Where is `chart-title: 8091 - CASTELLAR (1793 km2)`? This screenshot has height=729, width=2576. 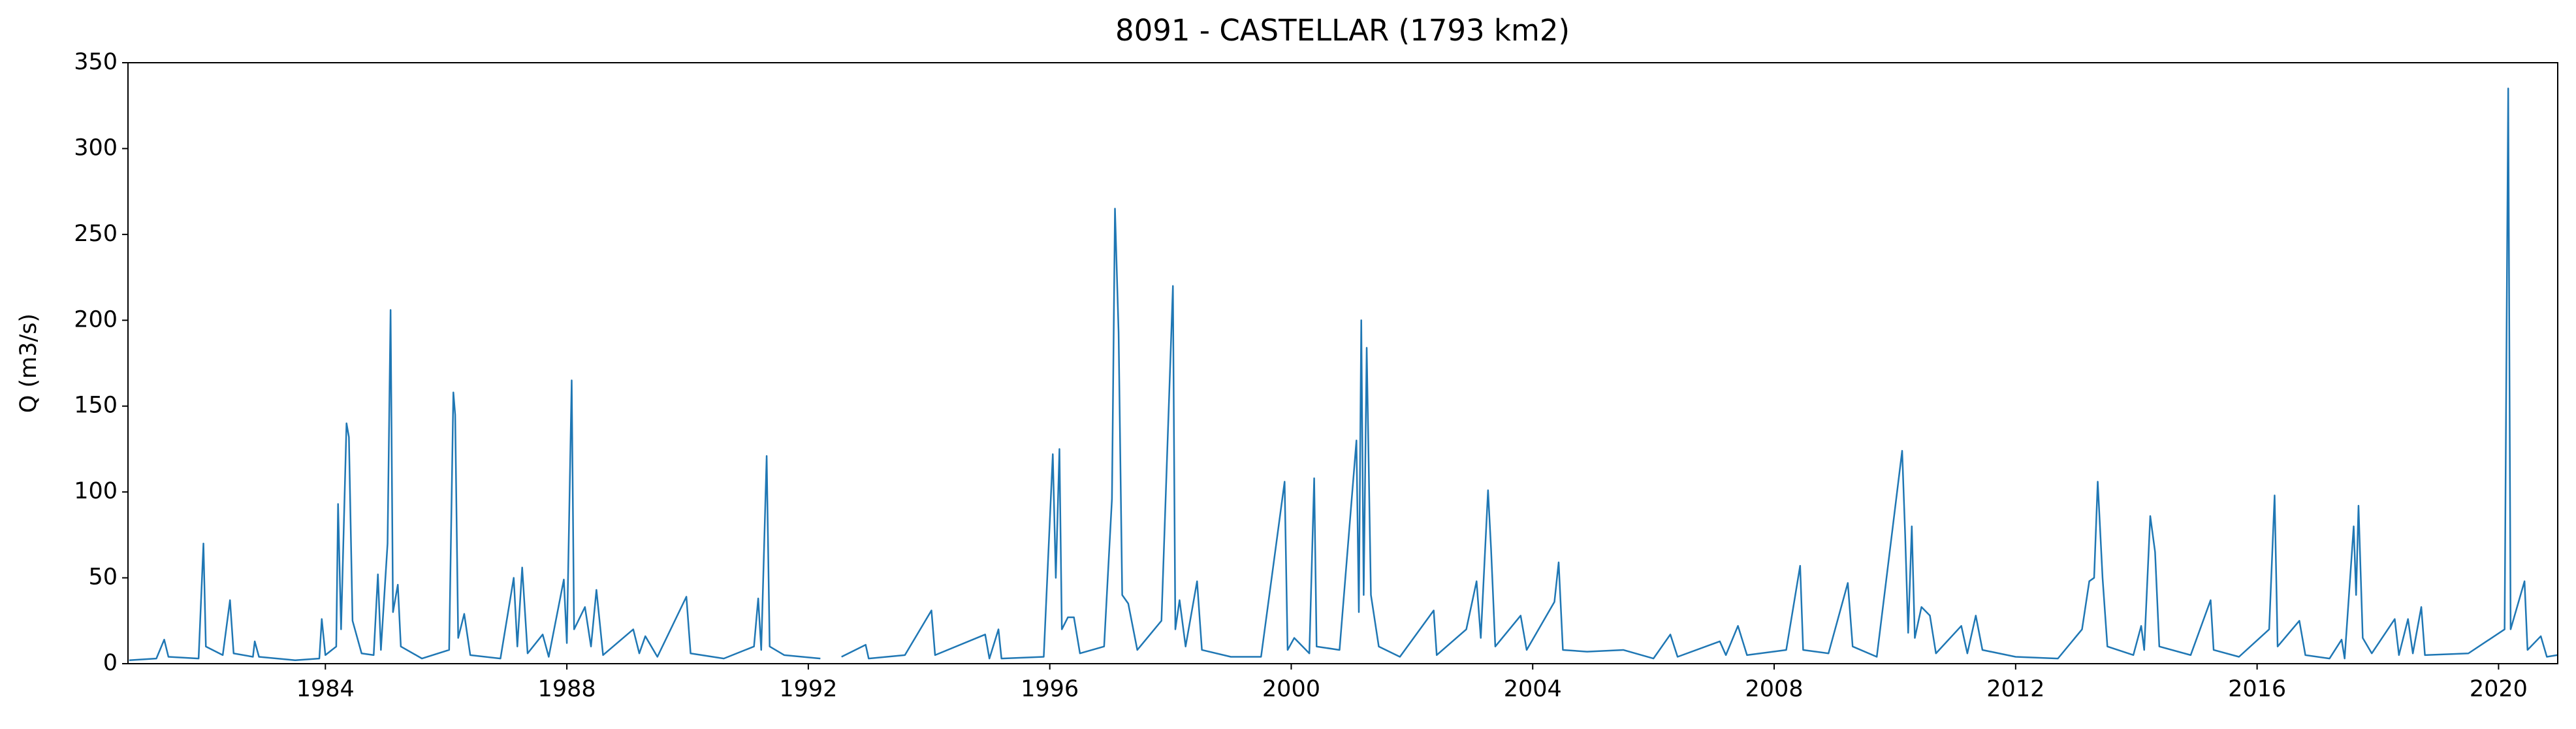 chart-title: 8091 - CASTELLAR (1793 km2) is located at coordinates (1343, 30).